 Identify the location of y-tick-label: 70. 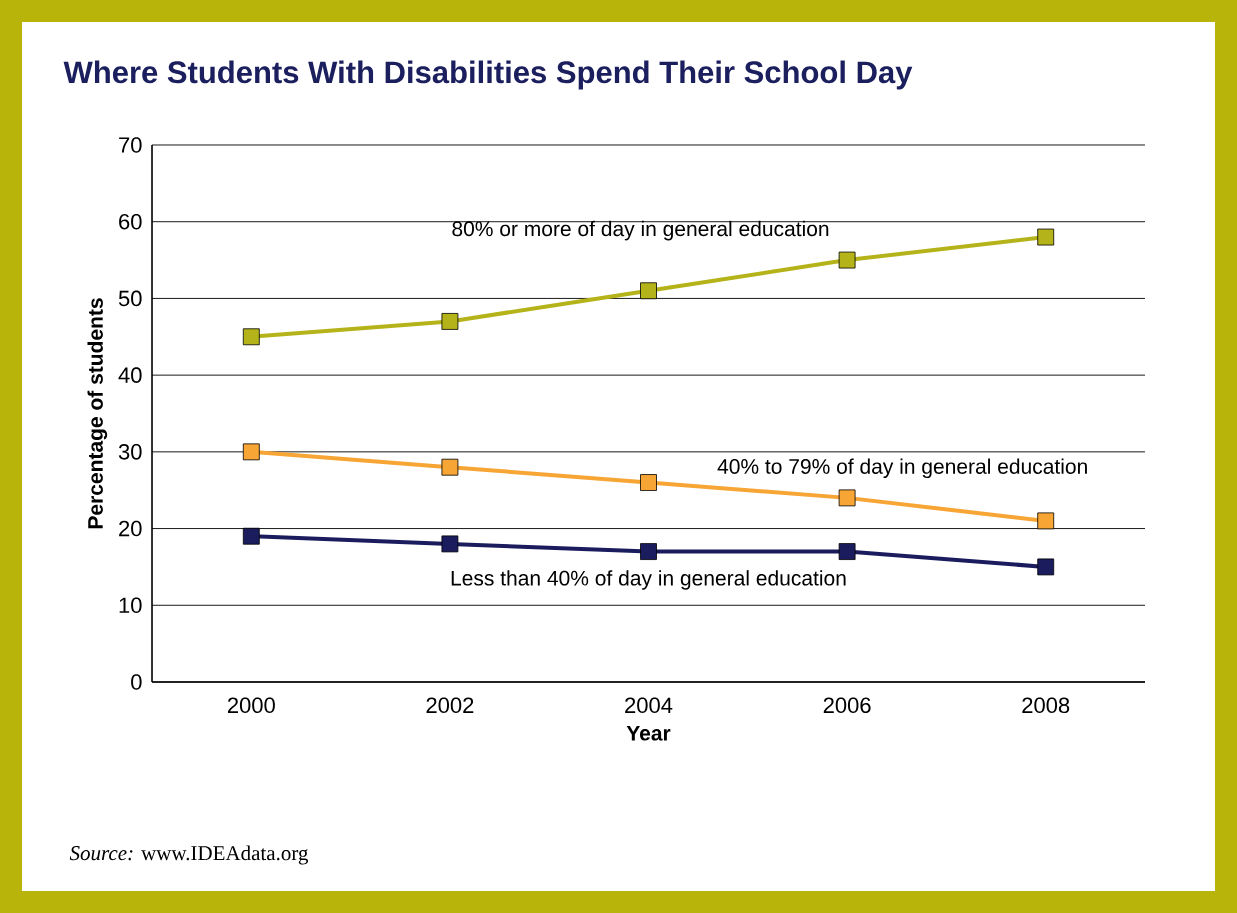
(130, 145).